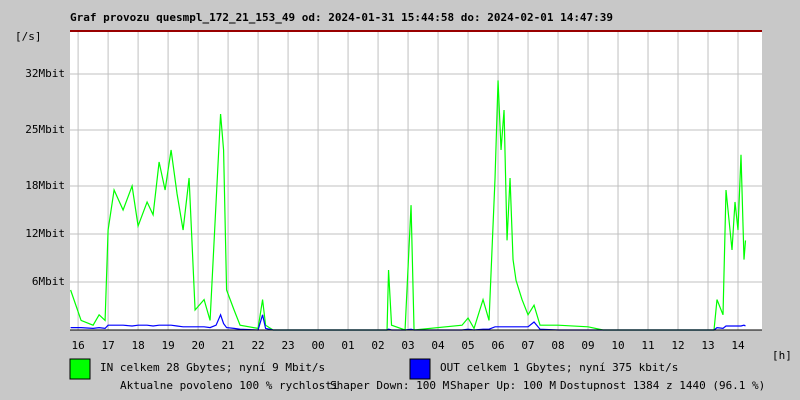 This screenshot has height=400, width=800. Describe the element at coordinates (107, 345) in the screenshot. I see `x-tick-label: 17` at that location.